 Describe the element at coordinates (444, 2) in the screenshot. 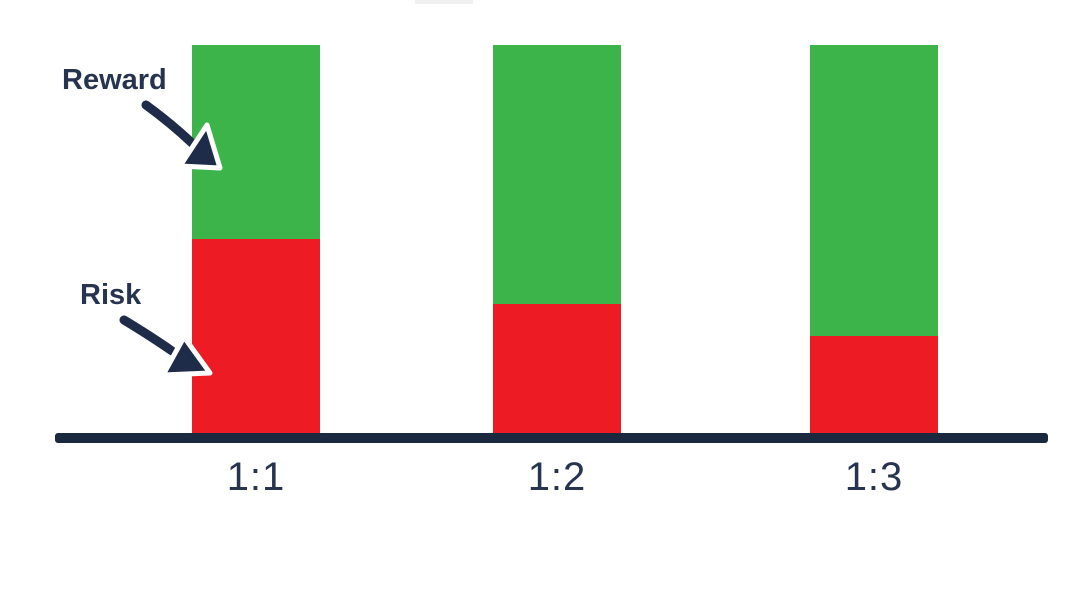

I see `cropped-title-artifact` at that location.